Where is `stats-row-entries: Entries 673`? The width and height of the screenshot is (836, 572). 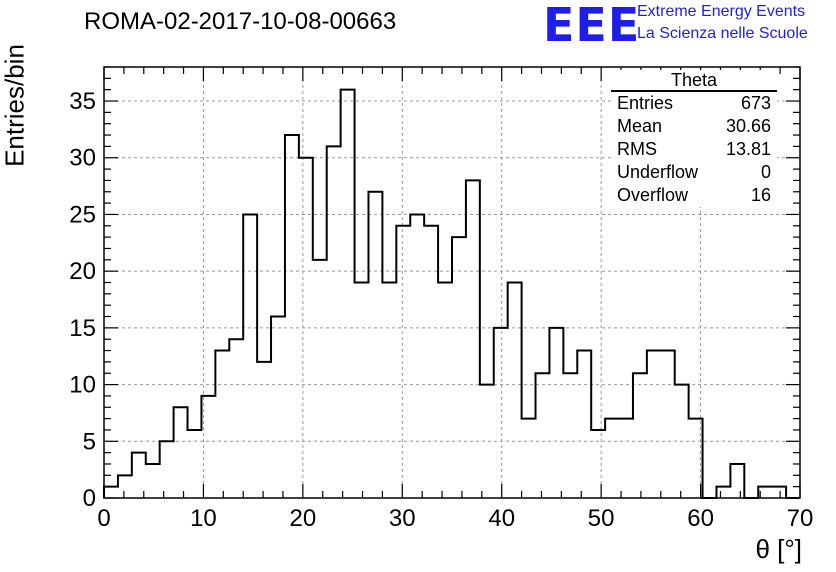 stats-row-entries: Entries 673 is located at coordinates (694, 103).